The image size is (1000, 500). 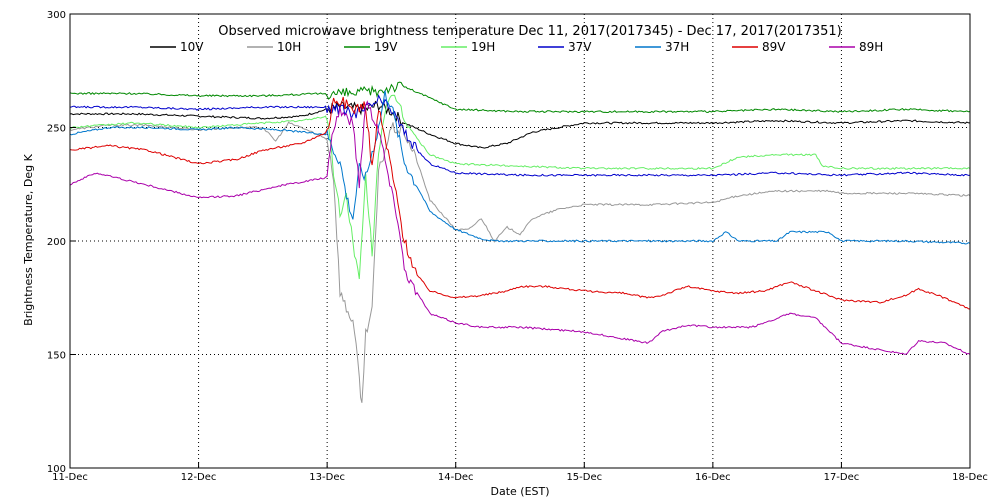 What do you see at coordinates (483, 47) in the screenshot?
I see `legend-label-19H: 19H` at bounding box center [483, 47].